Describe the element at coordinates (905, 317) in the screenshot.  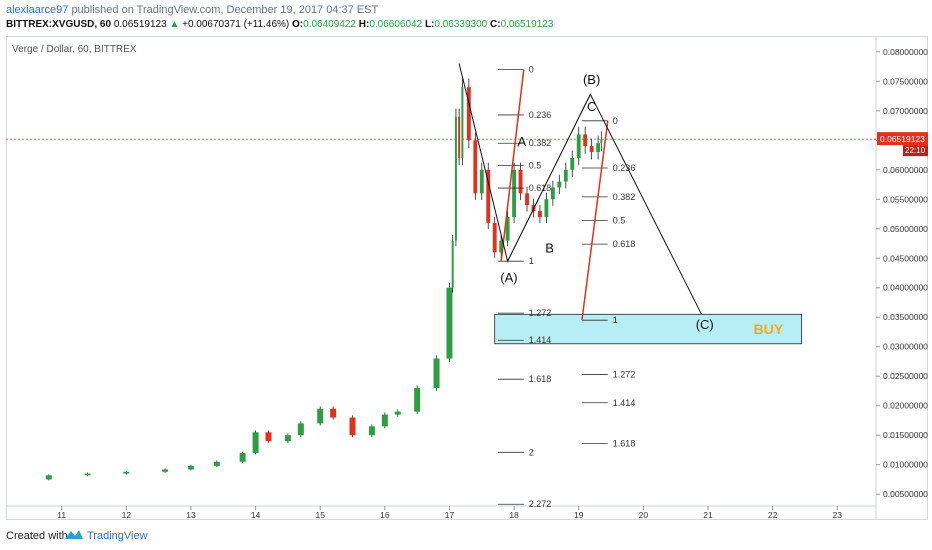
I see `y-tick-label: 0.03500000` at that location.